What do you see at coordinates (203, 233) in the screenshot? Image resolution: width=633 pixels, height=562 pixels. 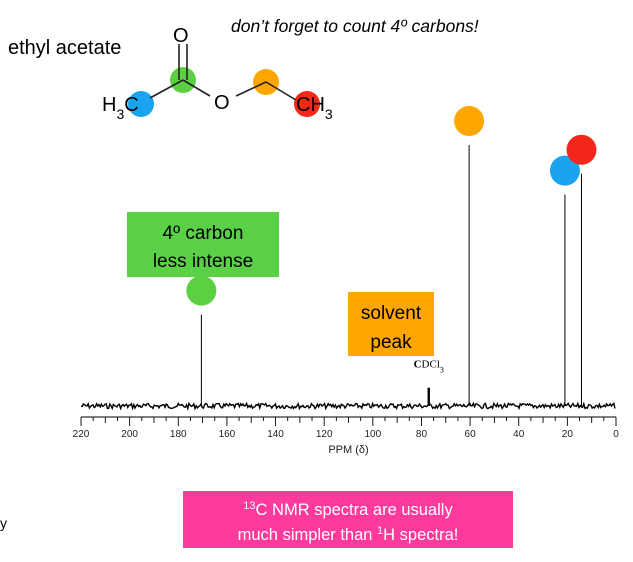 I see `quaternary-callout-line1: 4º carbon` at bounding box center [203, 233].